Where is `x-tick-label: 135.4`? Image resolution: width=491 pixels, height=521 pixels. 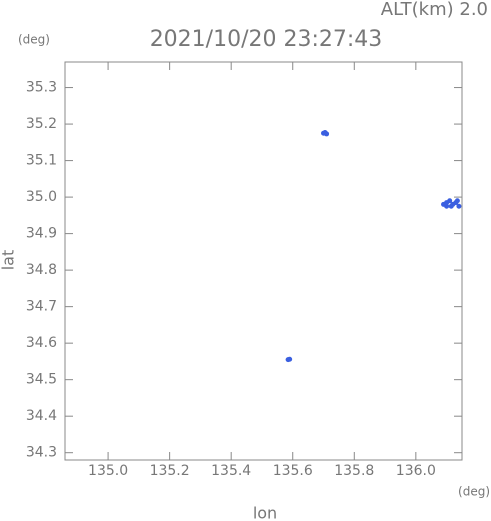
x-tick-label: 135.4 is located at coordinates (231, 471).